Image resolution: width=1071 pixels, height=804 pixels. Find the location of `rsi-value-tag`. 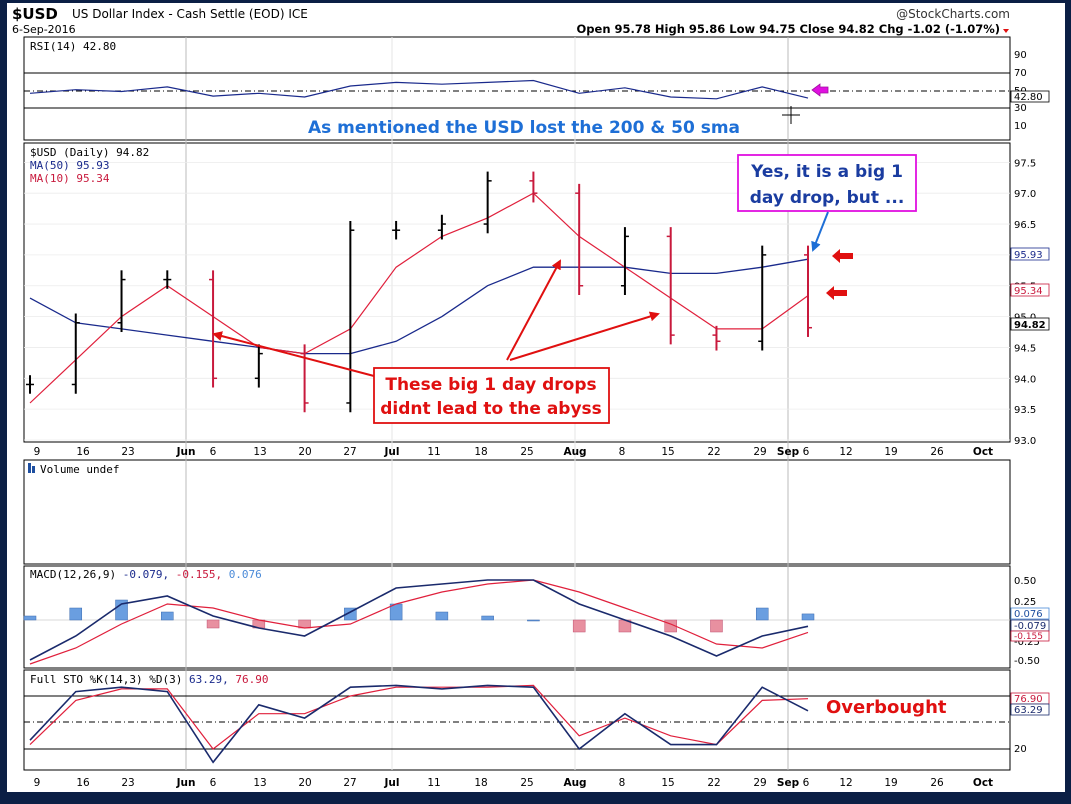

rsi-value-tag is located at coordinates (1030, 96).